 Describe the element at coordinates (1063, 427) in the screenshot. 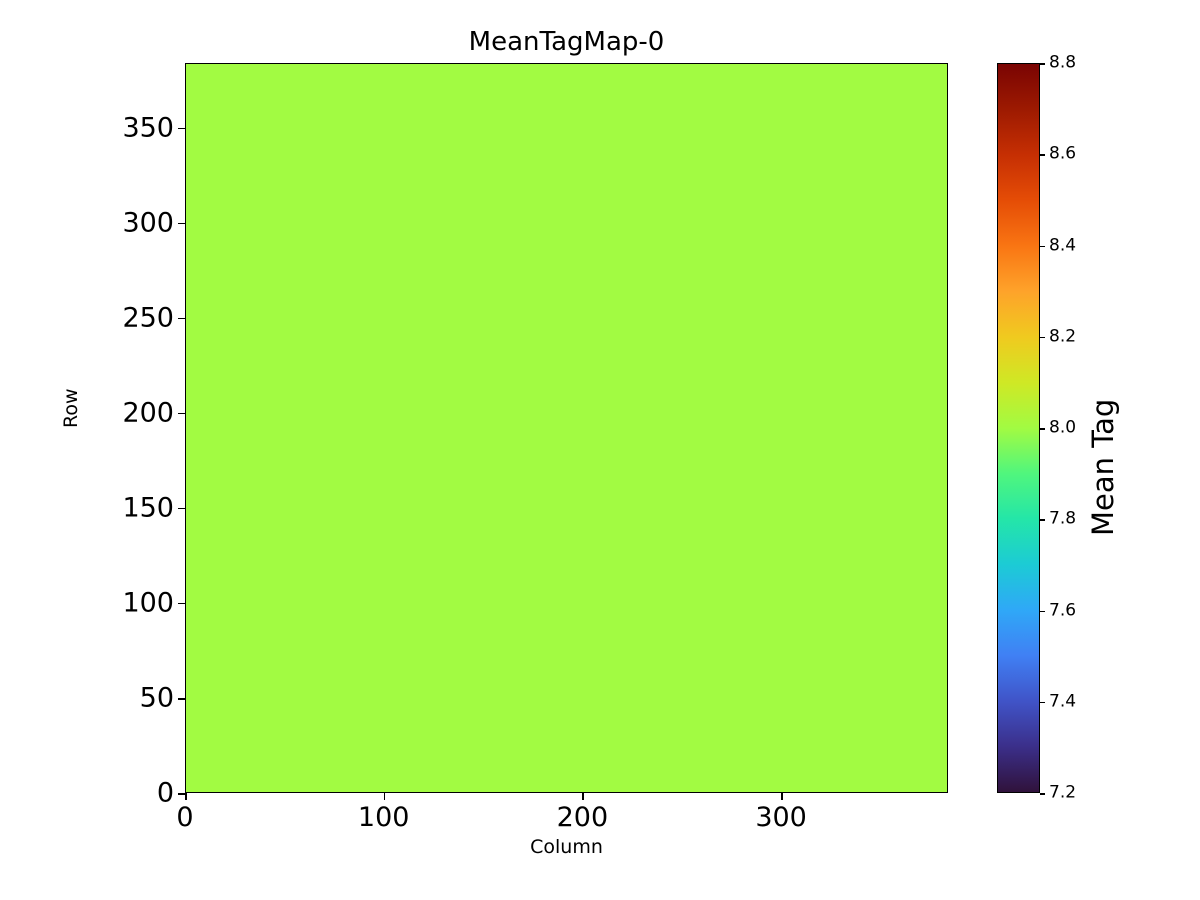

I see `colorbar-tick-label: 8.0` at that location.